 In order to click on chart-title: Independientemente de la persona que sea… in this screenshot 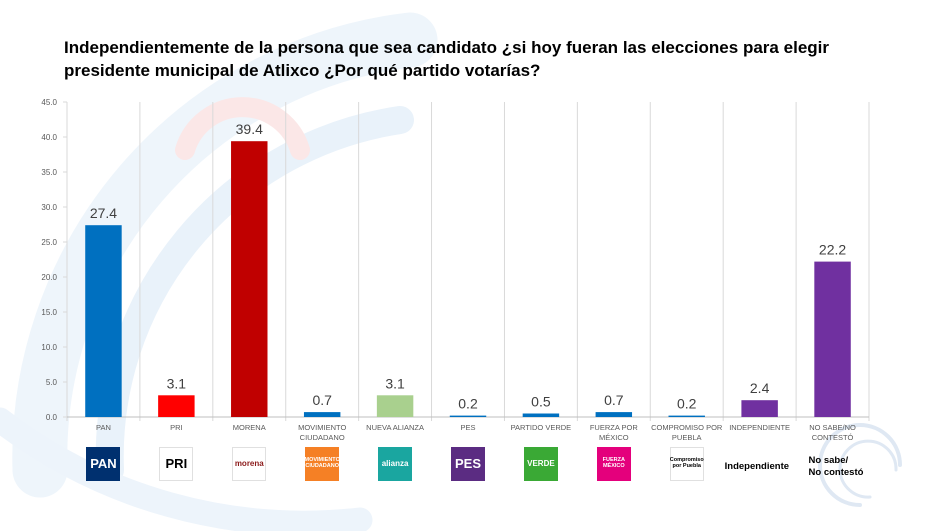, I will do `click(446, 59)`.